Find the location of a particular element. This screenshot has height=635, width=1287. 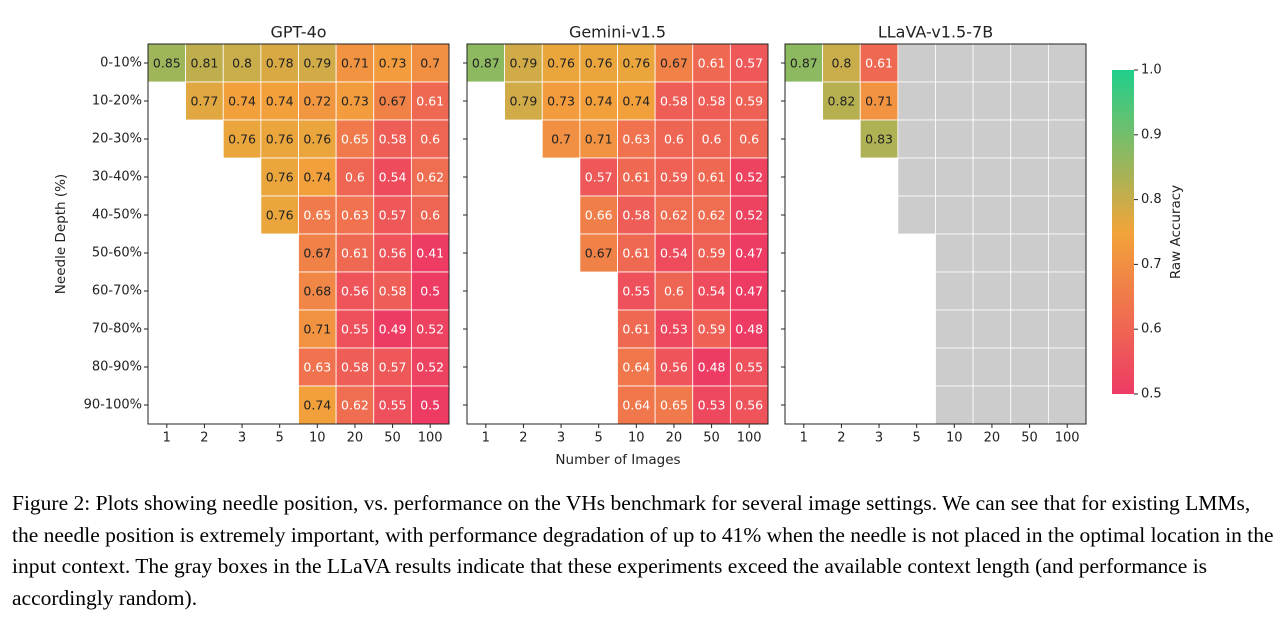

cell-label: 0.5 is located at coordinates (430, 291).